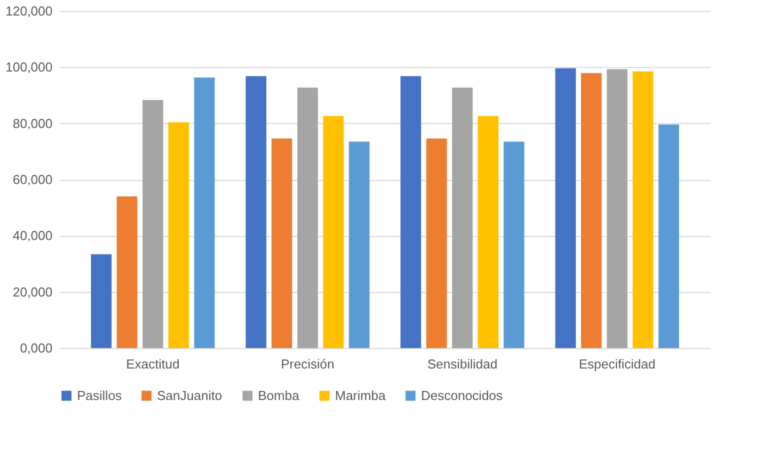 This screenshot has width=761, height=463. I want to click on y-tick-label: 80,000, so click(32, 123).